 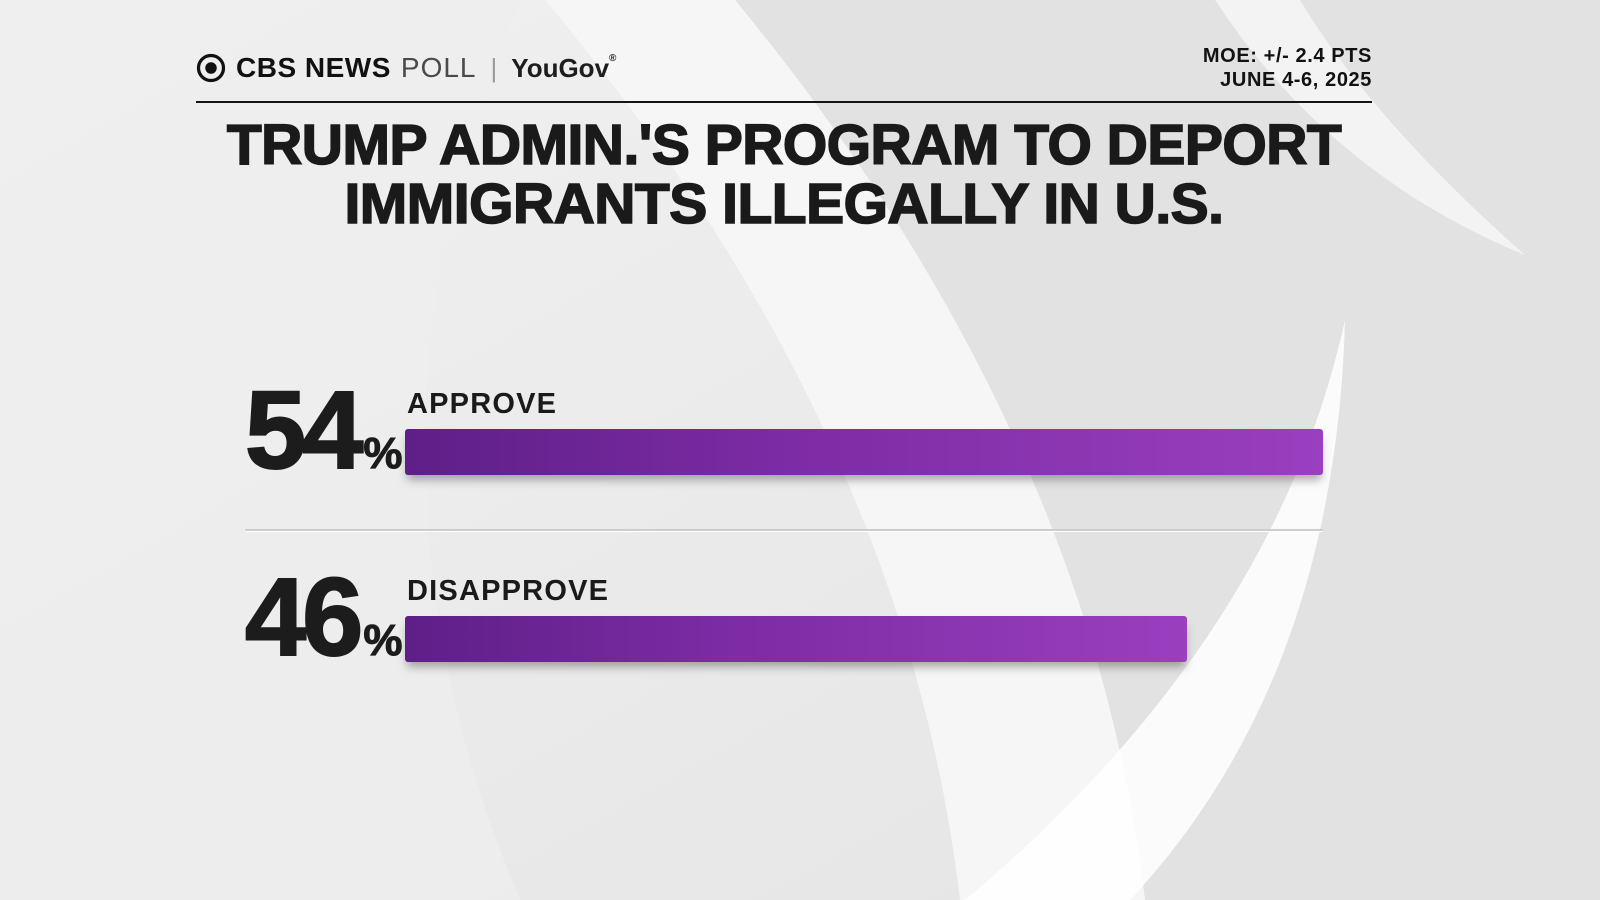 What do you see at coordinates (1287, 68) in the screenshot?
I see `moe-date-info: MOE: +/- 2.4 PTS JUNE 4-6, 2025` at bounding box center [1287, 68].